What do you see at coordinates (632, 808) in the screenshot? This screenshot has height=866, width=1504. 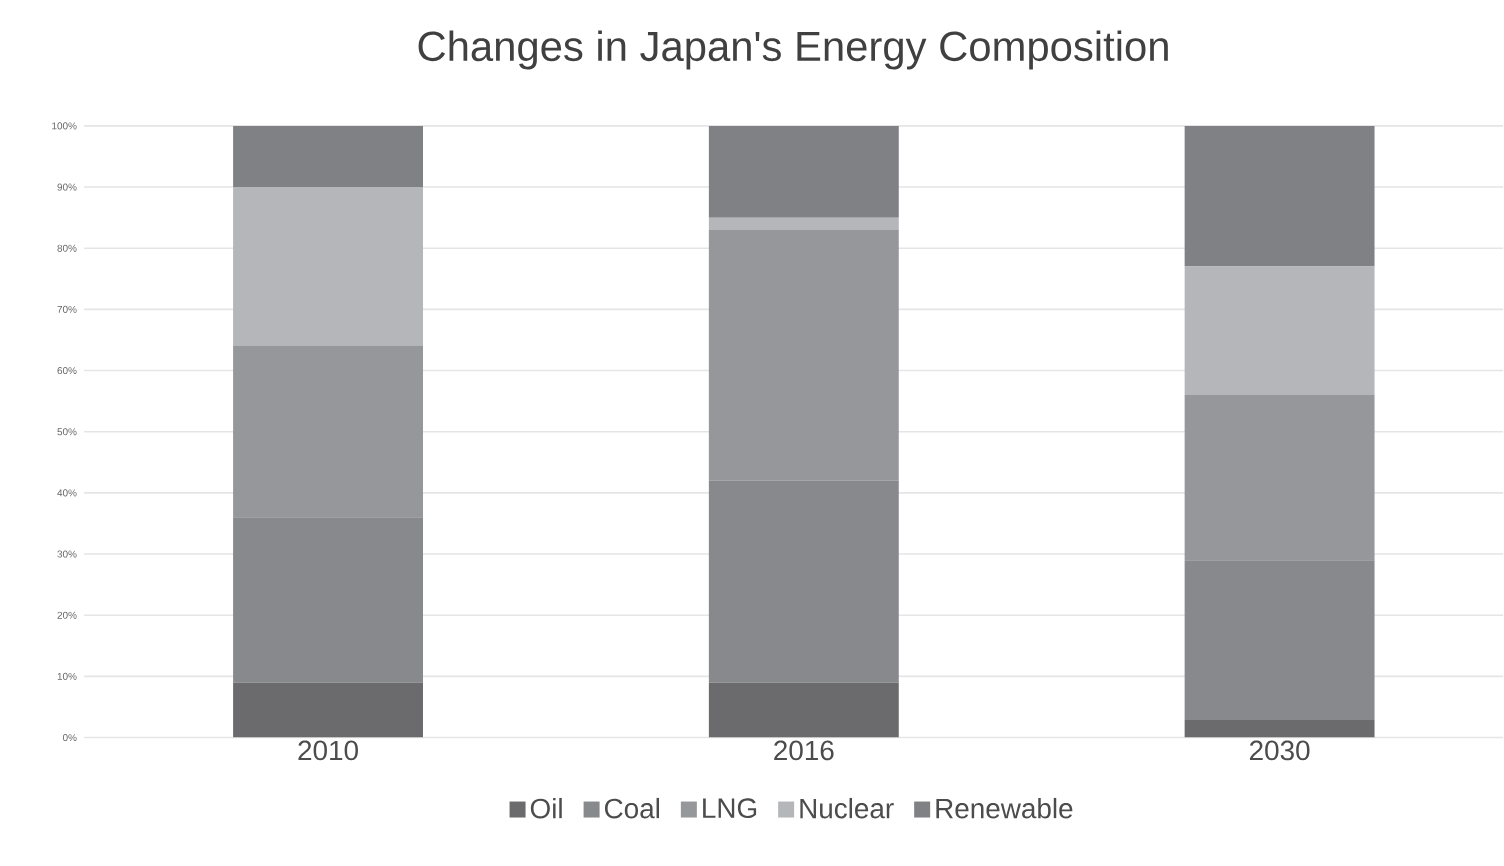 I see `legend-label: Coal` at bounding box center [632, 808].